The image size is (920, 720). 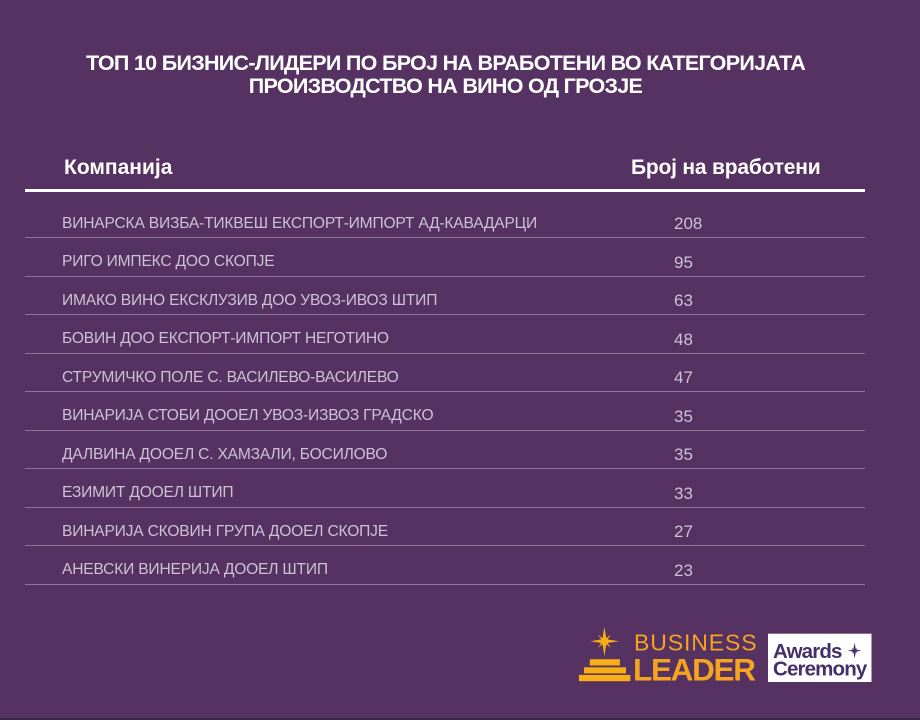 What do you see at coordinates (820, 669) in the screenshot?
I see `svg-text: Ceremony` at bounding box center [820, 669].